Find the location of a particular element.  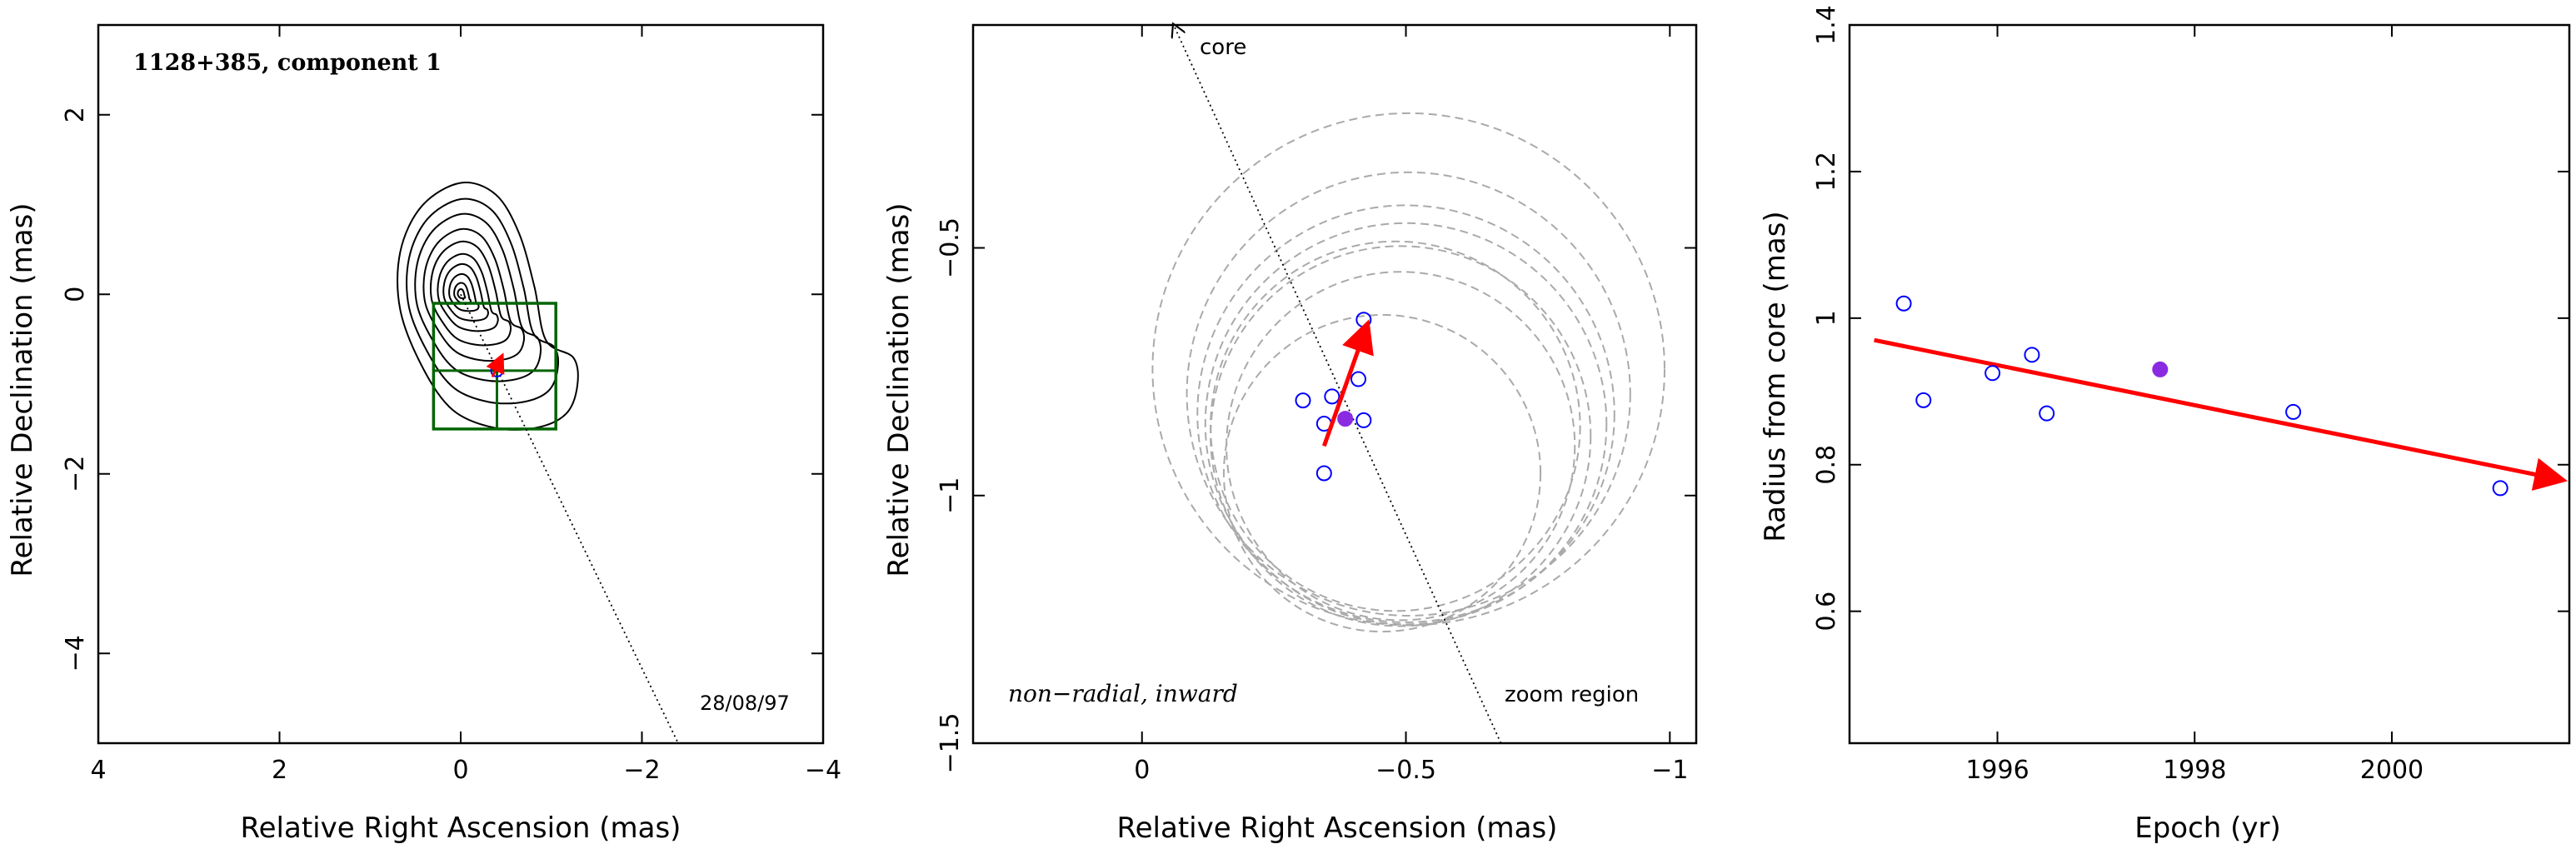

panel1-xtick-label: −2 is located at coordinates (641, 770).